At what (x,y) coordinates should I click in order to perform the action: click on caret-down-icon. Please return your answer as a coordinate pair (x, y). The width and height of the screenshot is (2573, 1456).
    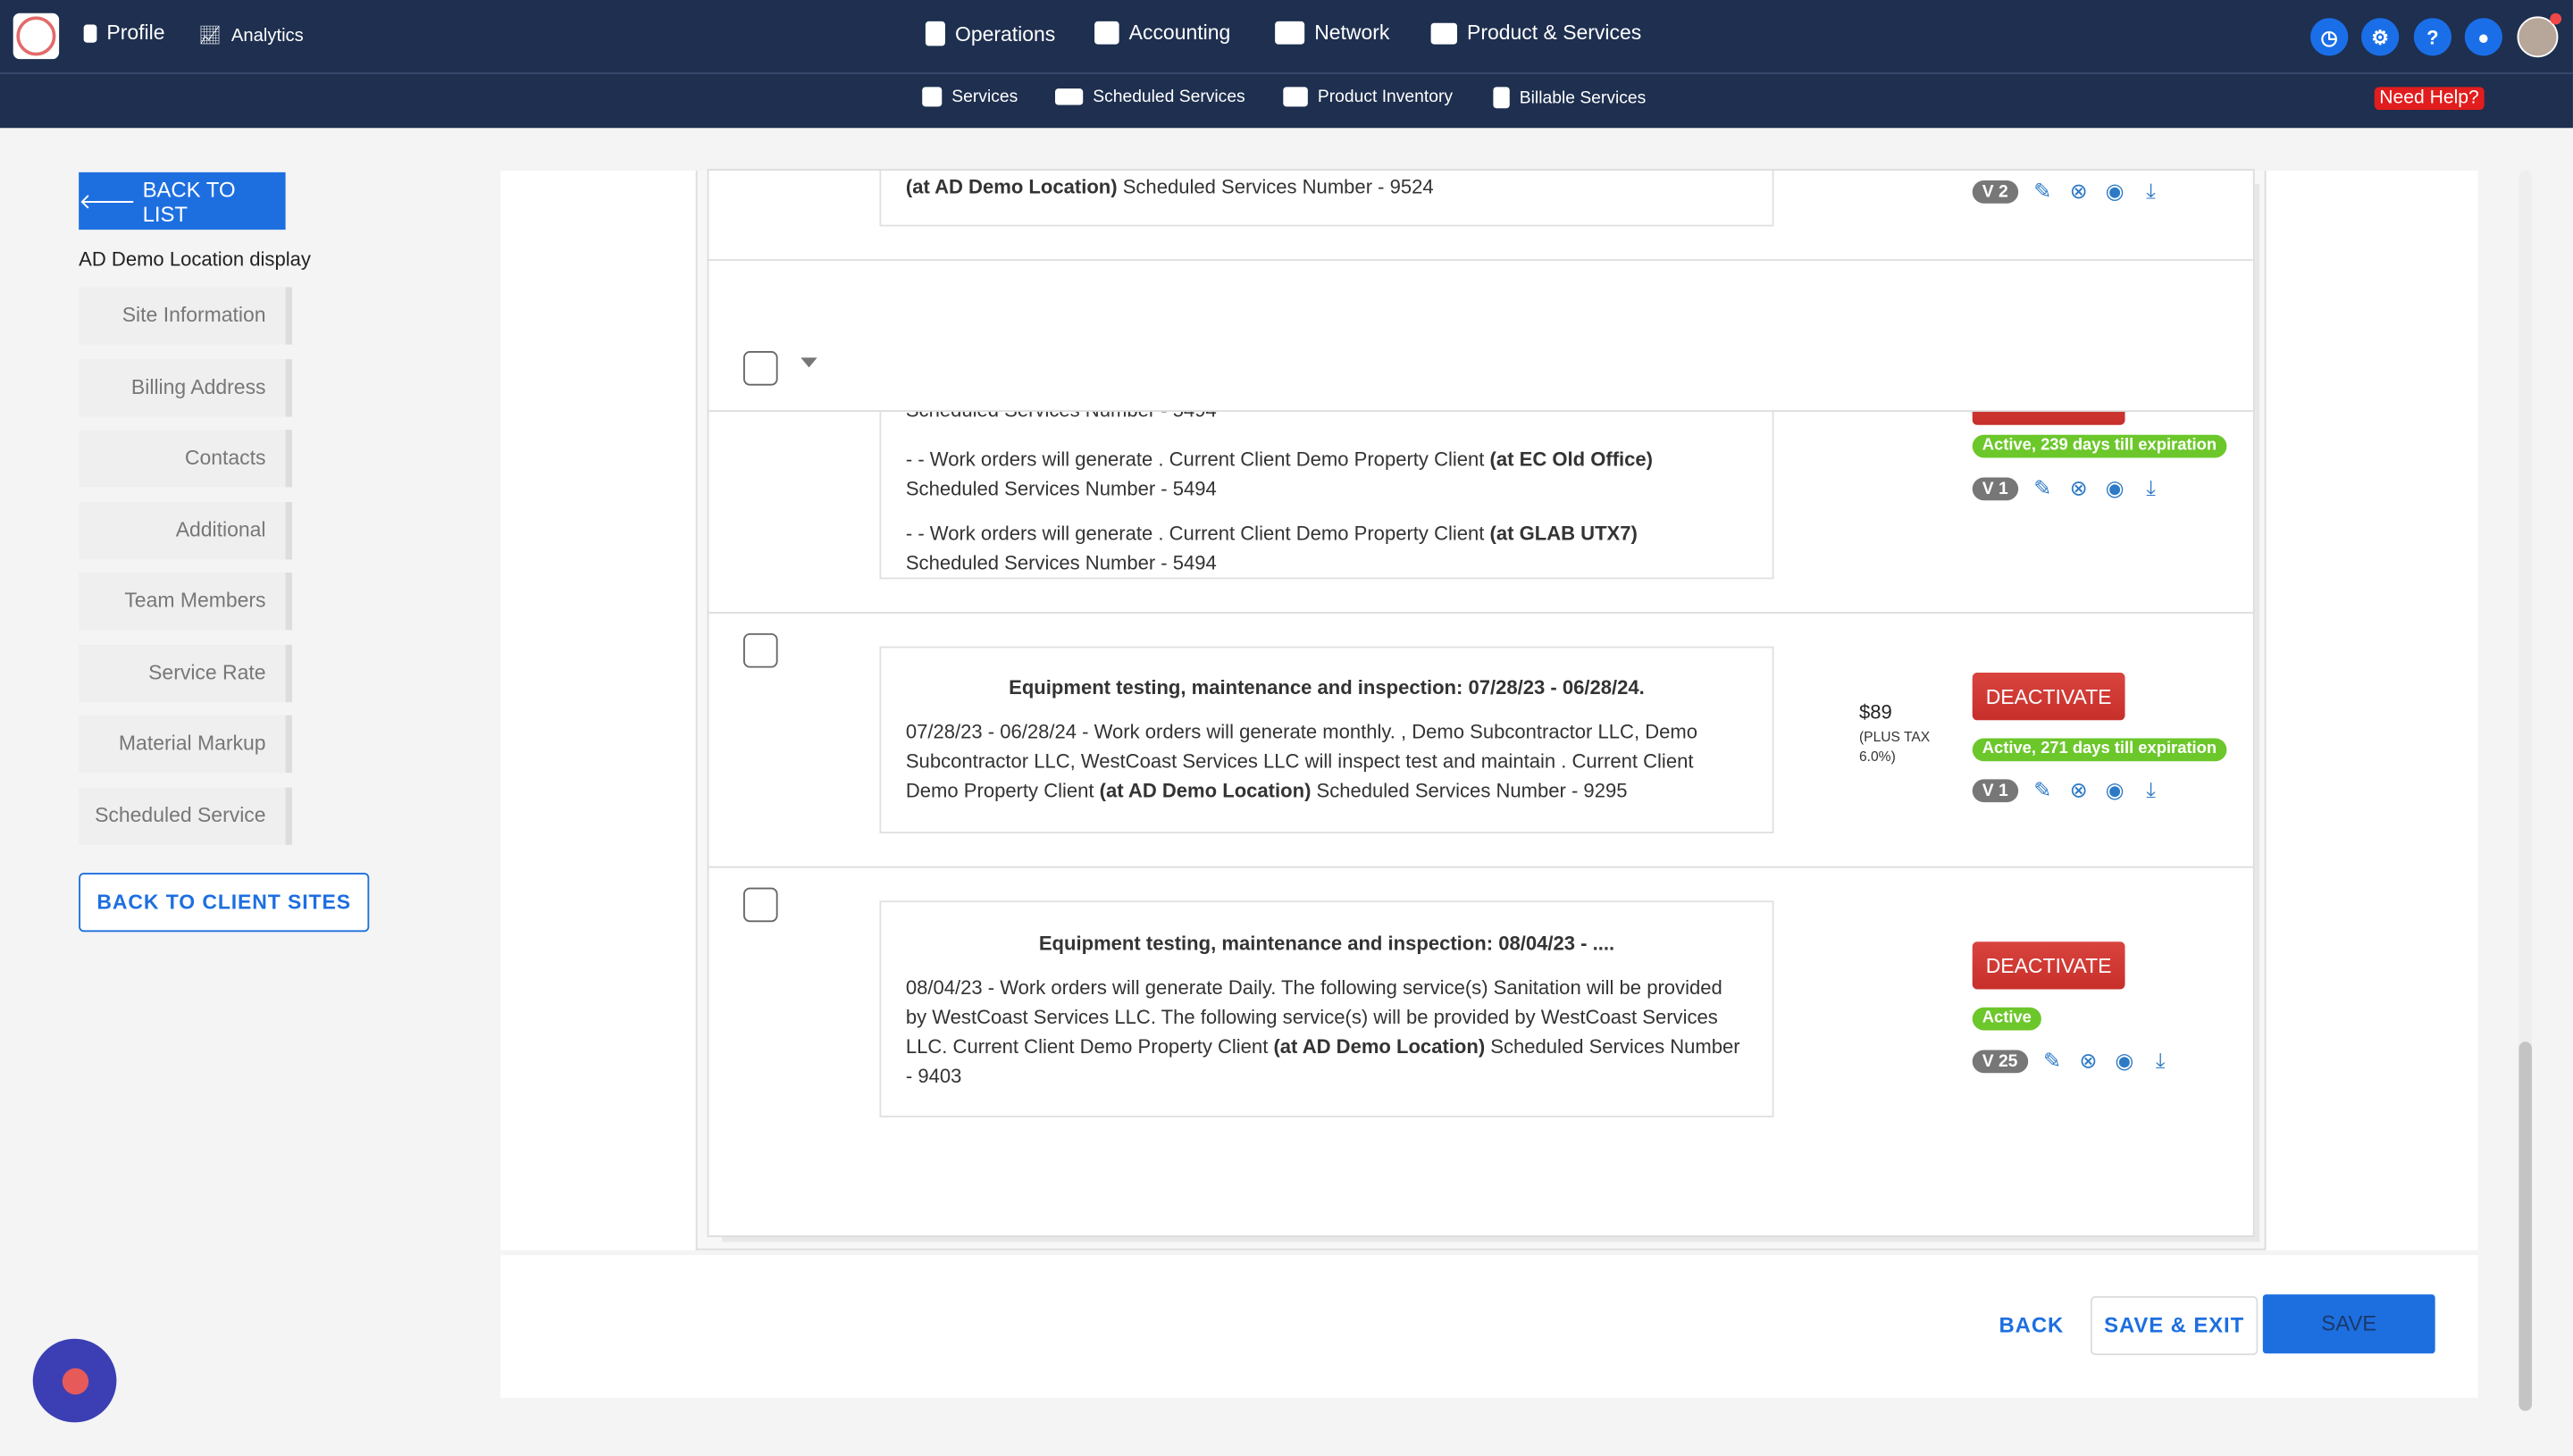
    Looking at the image, I should click on (808, 362).